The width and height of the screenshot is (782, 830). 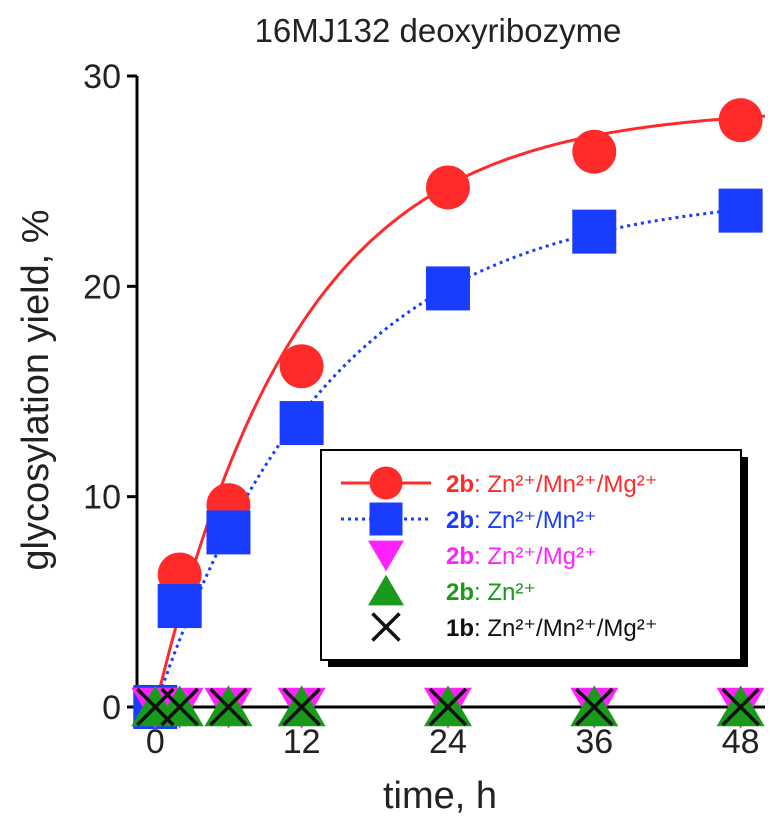 I want to click on y-axis-label: glycosylation yield, %, so click(x=36, y=389).